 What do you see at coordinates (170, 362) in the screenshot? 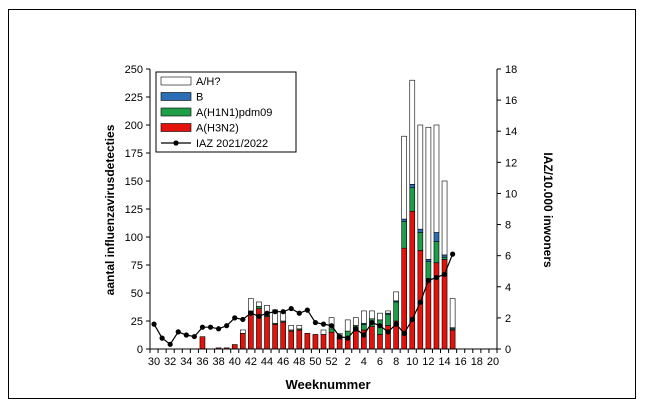
I see `x-tick-label: 32` at bounding box center [170, 362].